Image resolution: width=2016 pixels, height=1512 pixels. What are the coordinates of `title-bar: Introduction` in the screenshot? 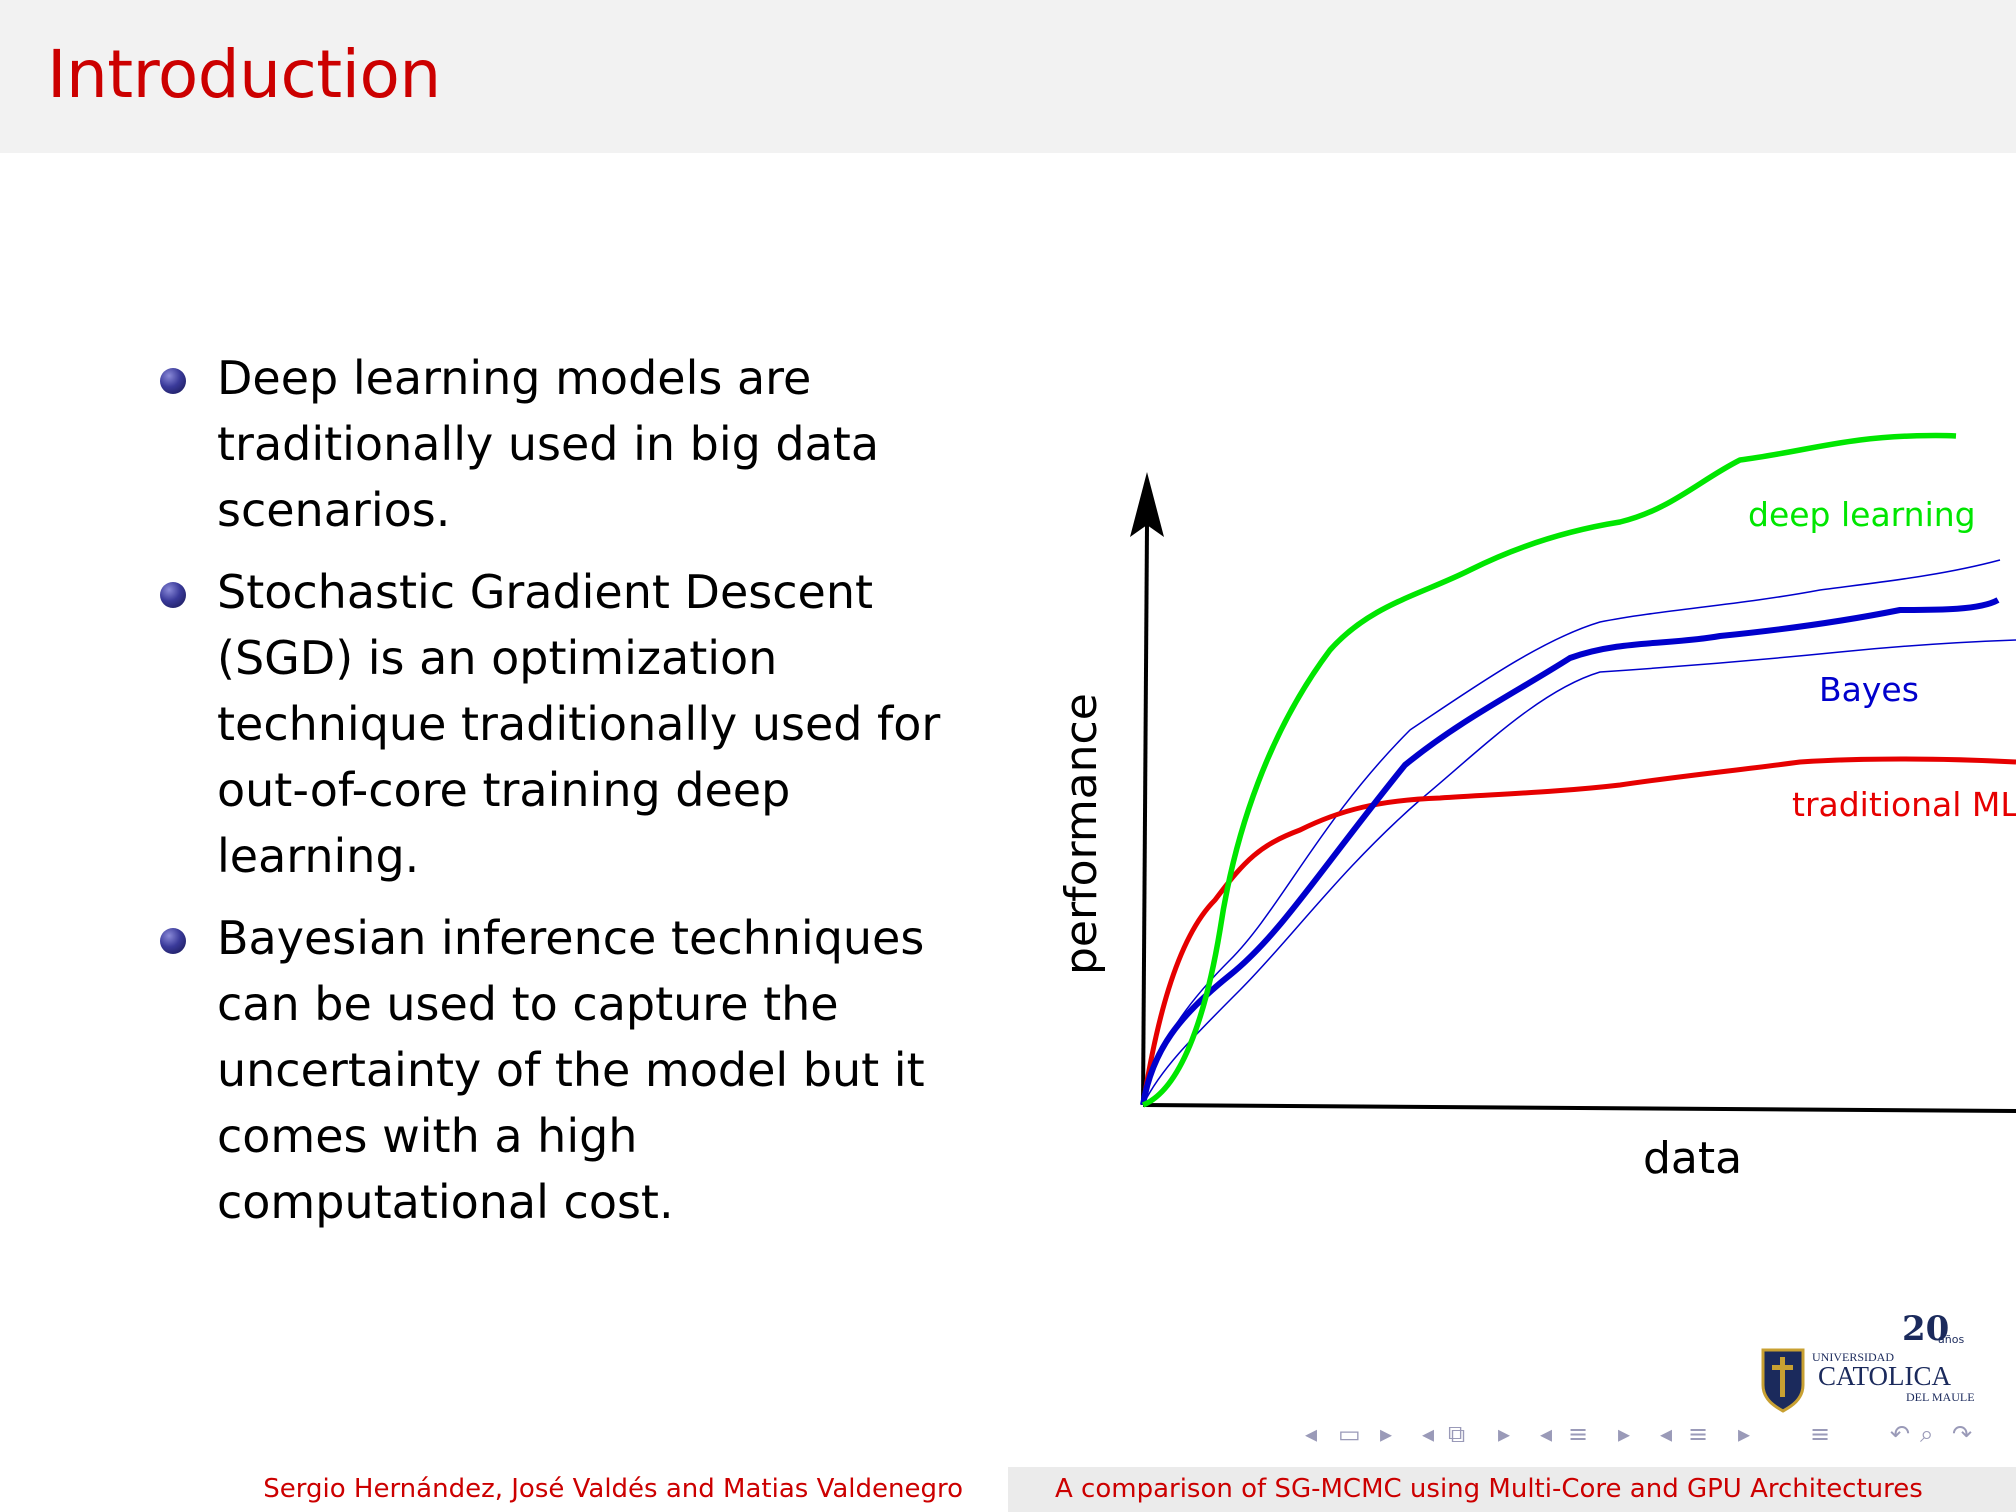 It's located at (1008, 76).